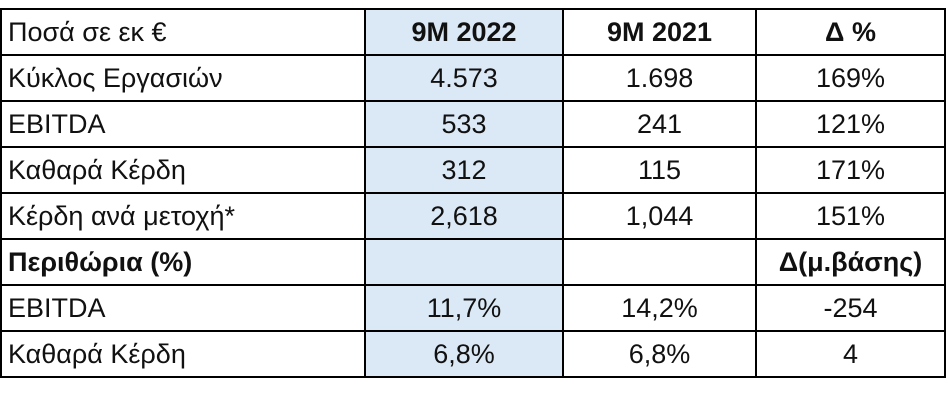 Image resolution: width=948 pixels, height=420 pixels. Describe the element at coordinates (659, 124) in the screenshot. I see `cell-9m-2021: 241` at that location.